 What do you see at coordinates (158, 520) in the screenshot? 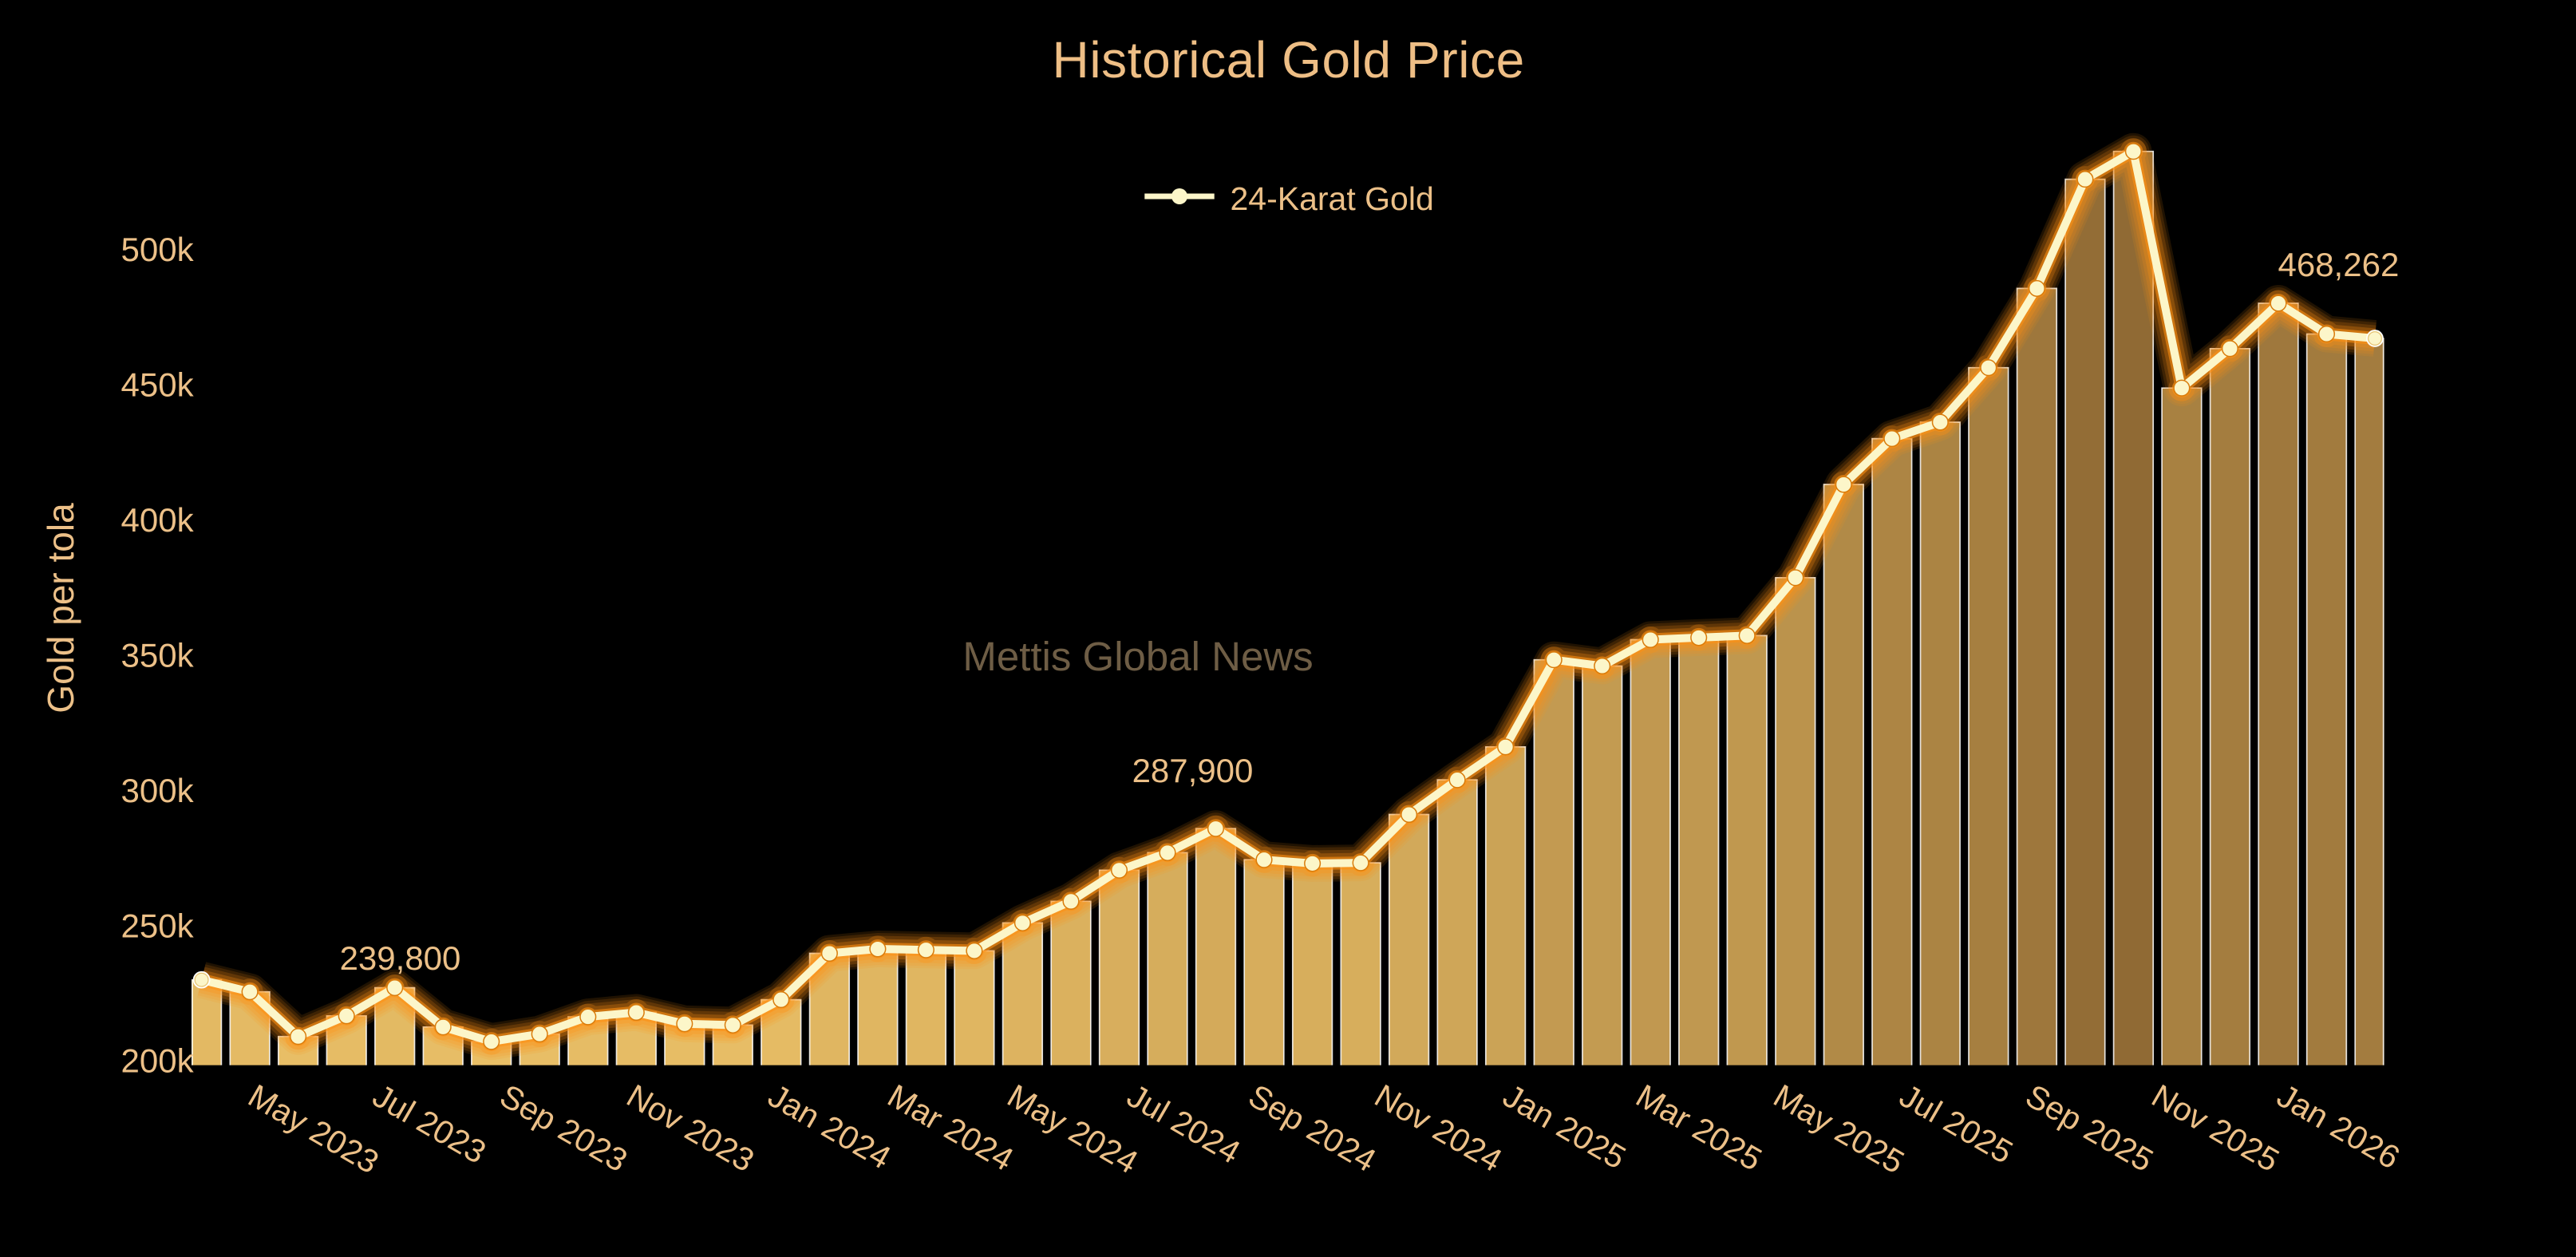
I see `svg-text: 400k` at bounding box center [158, 520].